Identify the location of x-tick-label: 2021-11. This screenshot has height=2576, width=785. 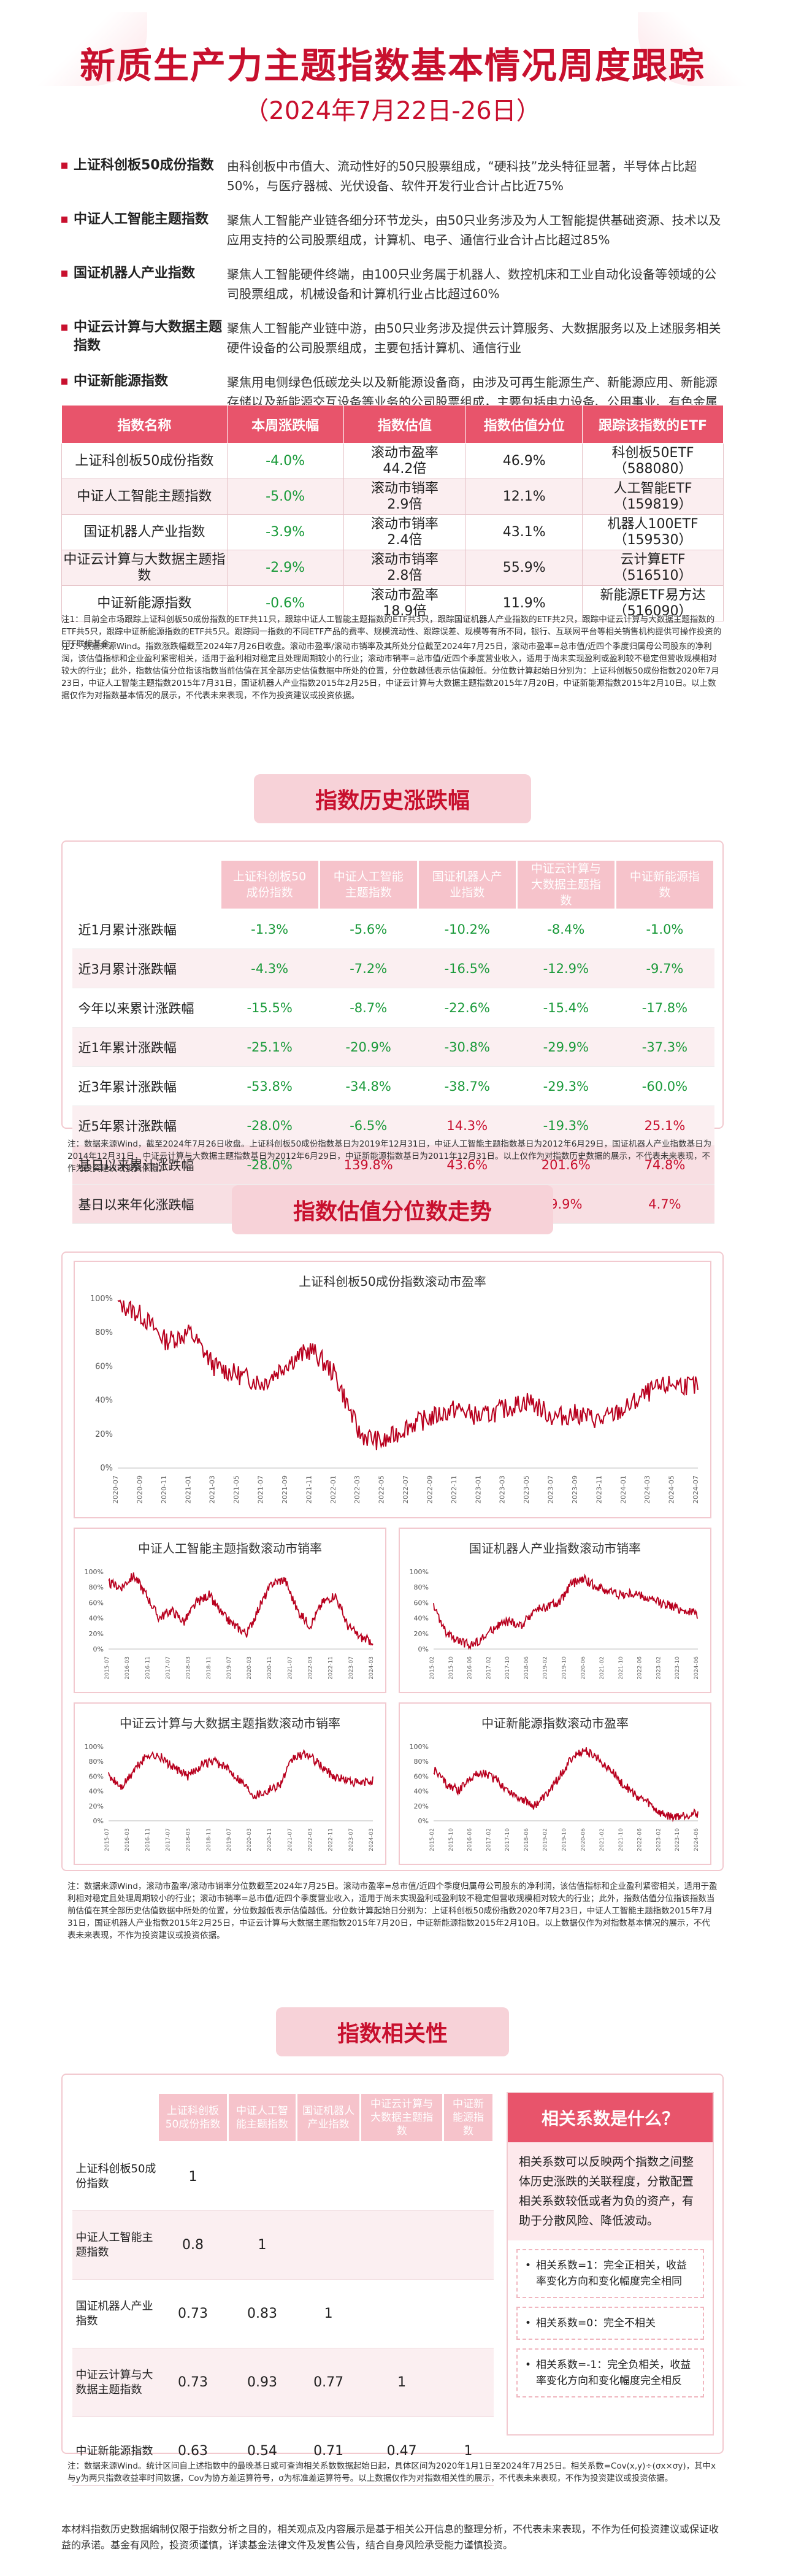
(309, 1489).